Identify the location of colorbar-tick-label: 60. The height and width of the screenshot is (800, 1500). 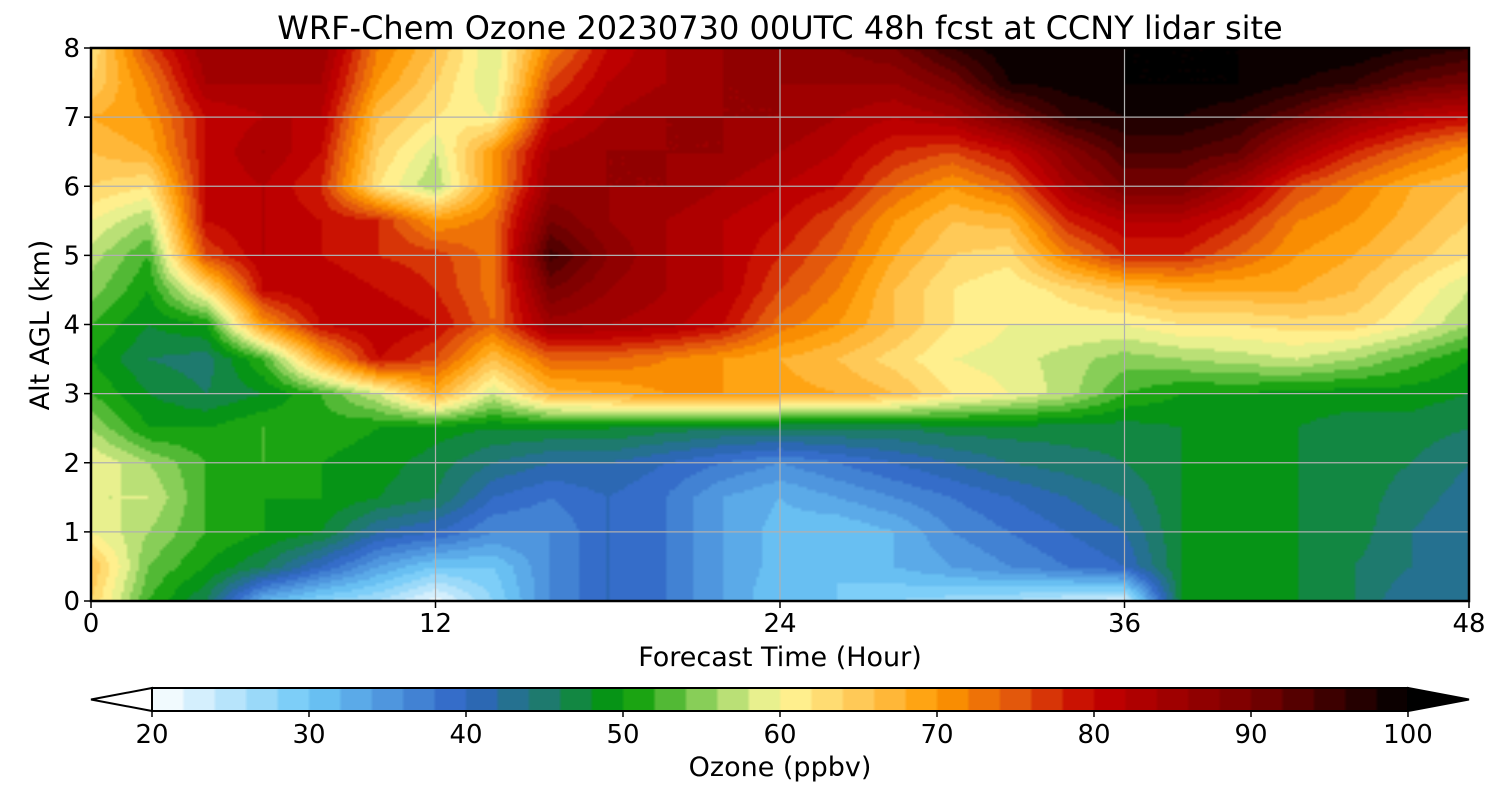
(779, 735).